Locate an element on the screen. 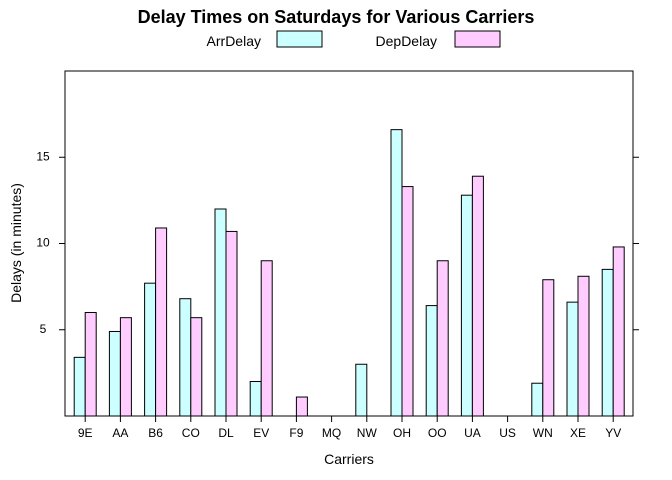 This screenshot has height=480, width=672. y-tick-label: 5 is located at coordinates (43, 329).